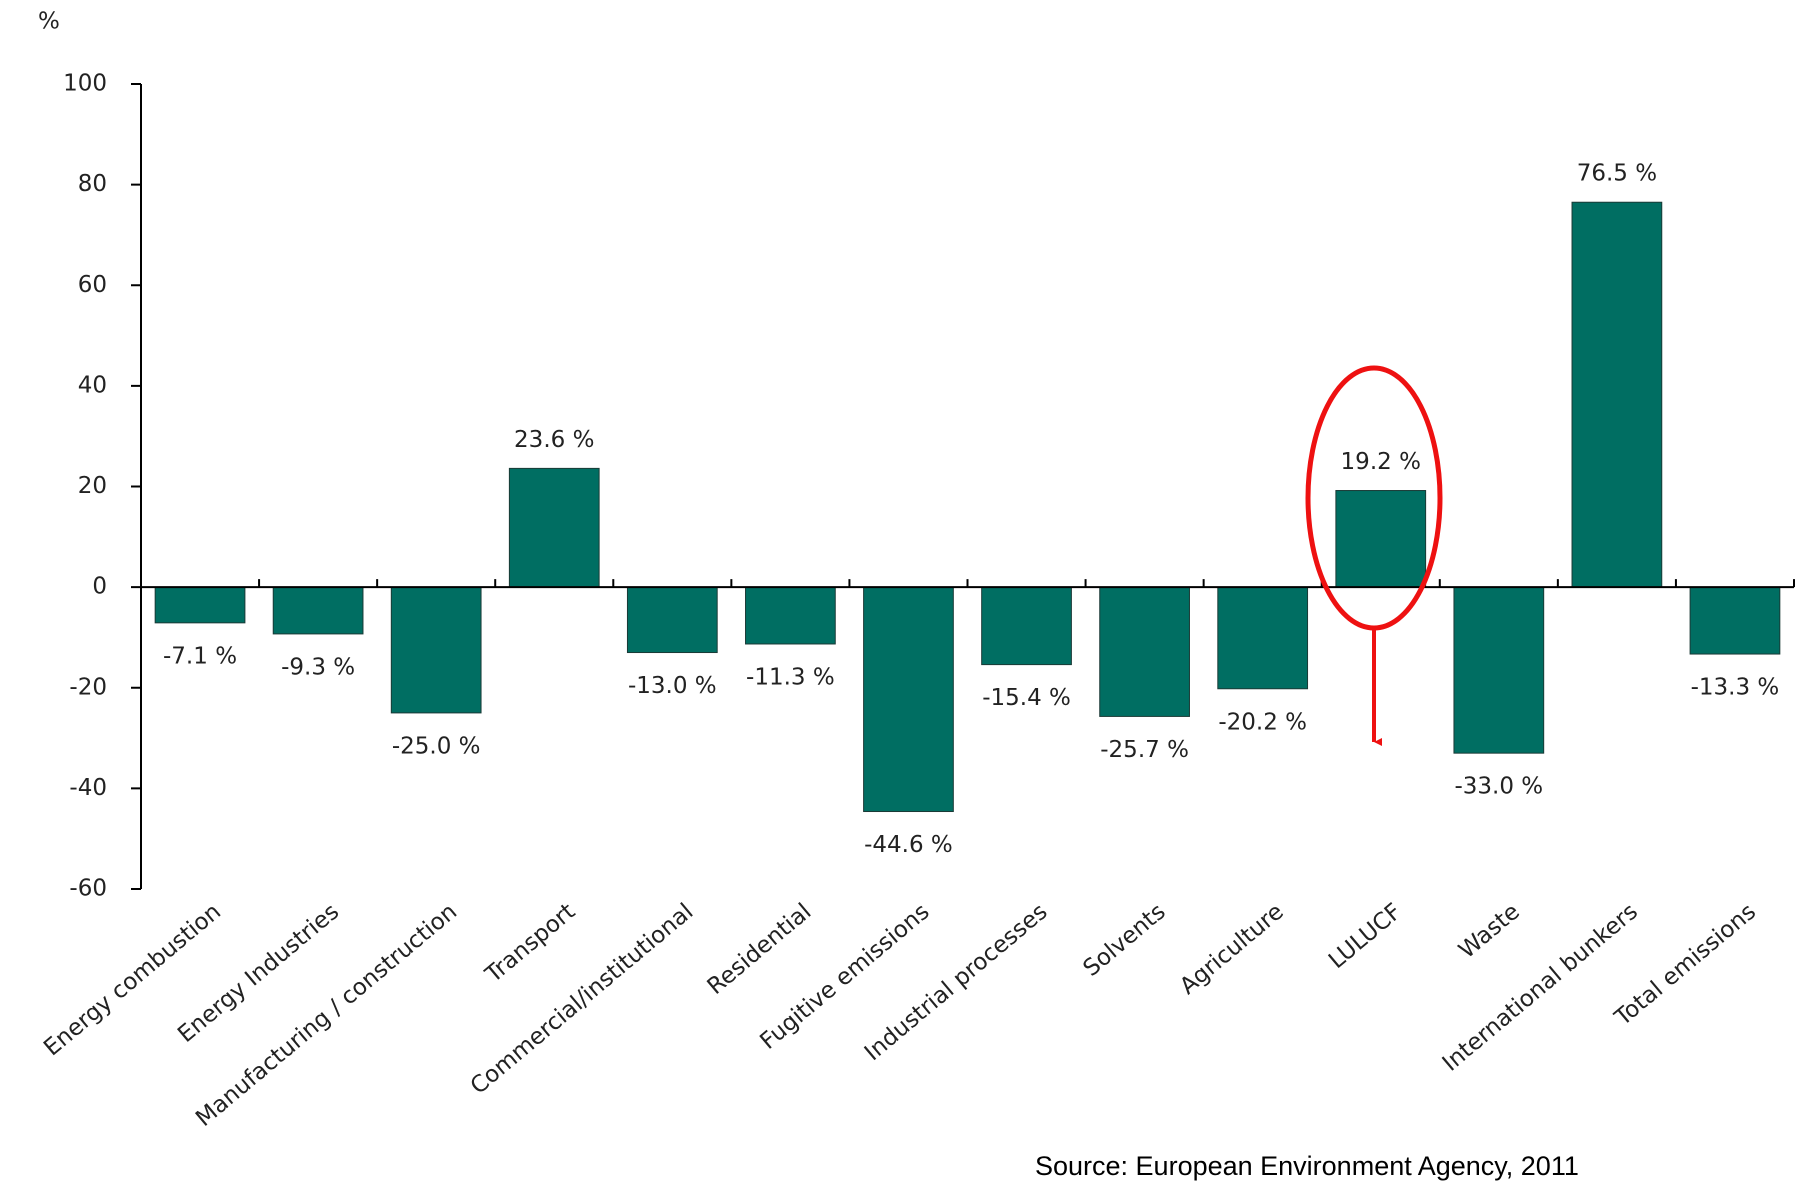 Image resolution: width=1800 pixels, height=1181 pixels. What do you see at coordinates (1144, 750) in the screenshot?
I see `value-label: -25.7 %` at bounding box center [1144, 750].